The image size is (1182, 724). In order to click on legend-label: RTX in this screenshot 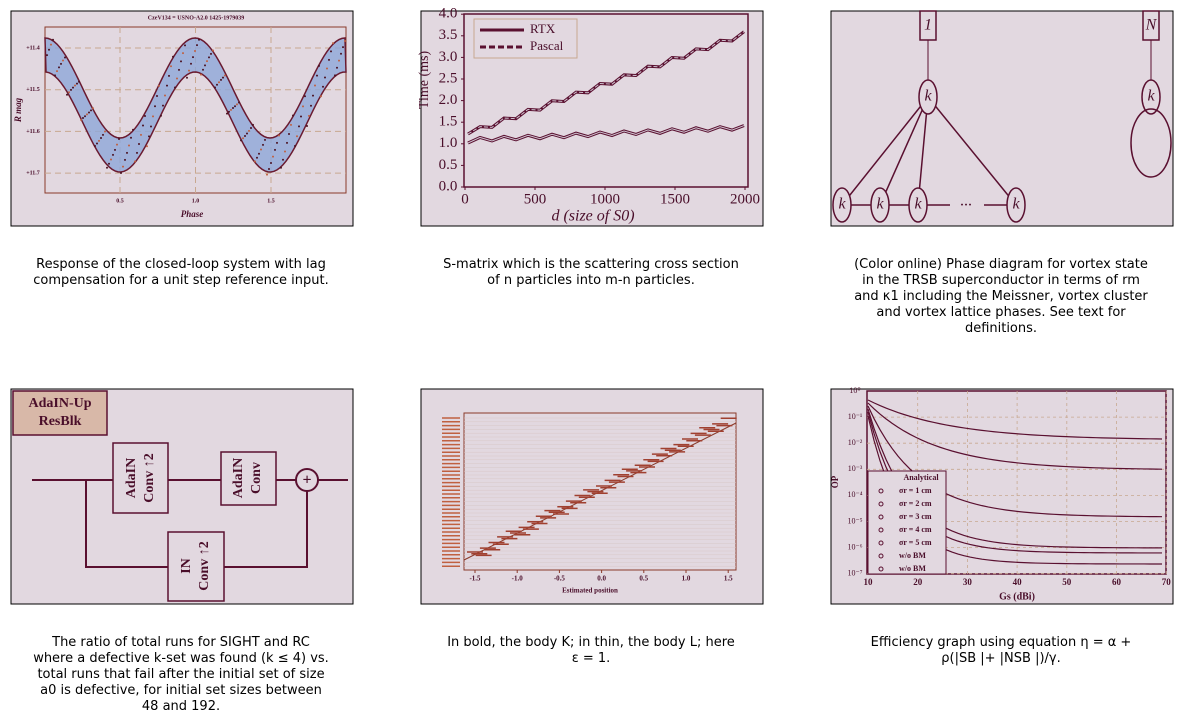, I will do `click(543, 28)`.